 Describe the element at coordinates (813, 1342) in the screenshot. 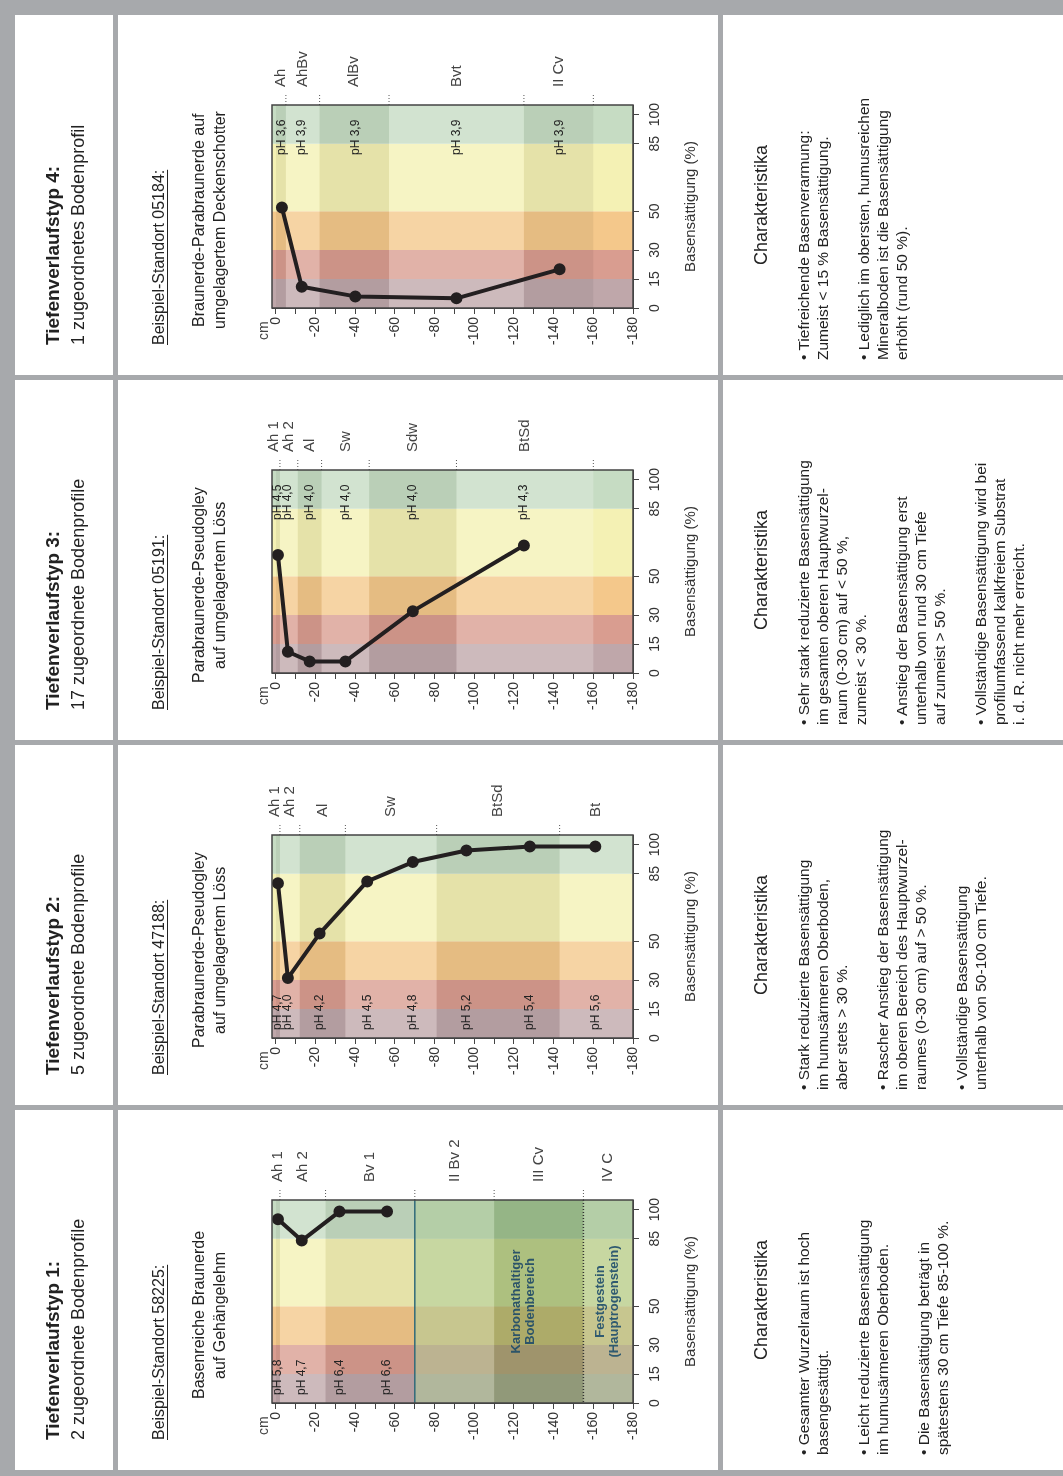

I see `text: • Gesamter Wurzelraum ist hoch basengesättigt.` at that location.